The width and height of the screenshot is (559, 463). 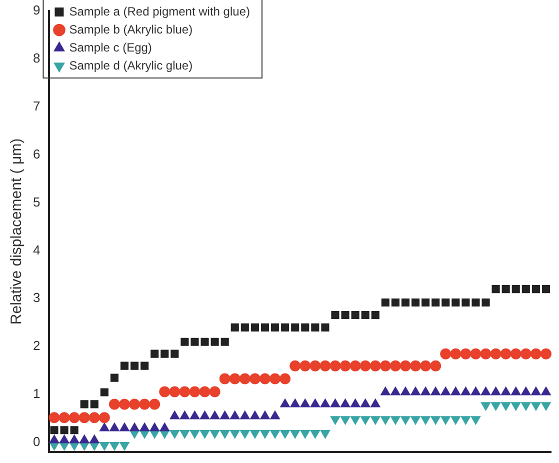 What do you see at coordinates (36, 106) in the screenshot?
I see `y-tick-label: 7` at bounding box center [36, 106].